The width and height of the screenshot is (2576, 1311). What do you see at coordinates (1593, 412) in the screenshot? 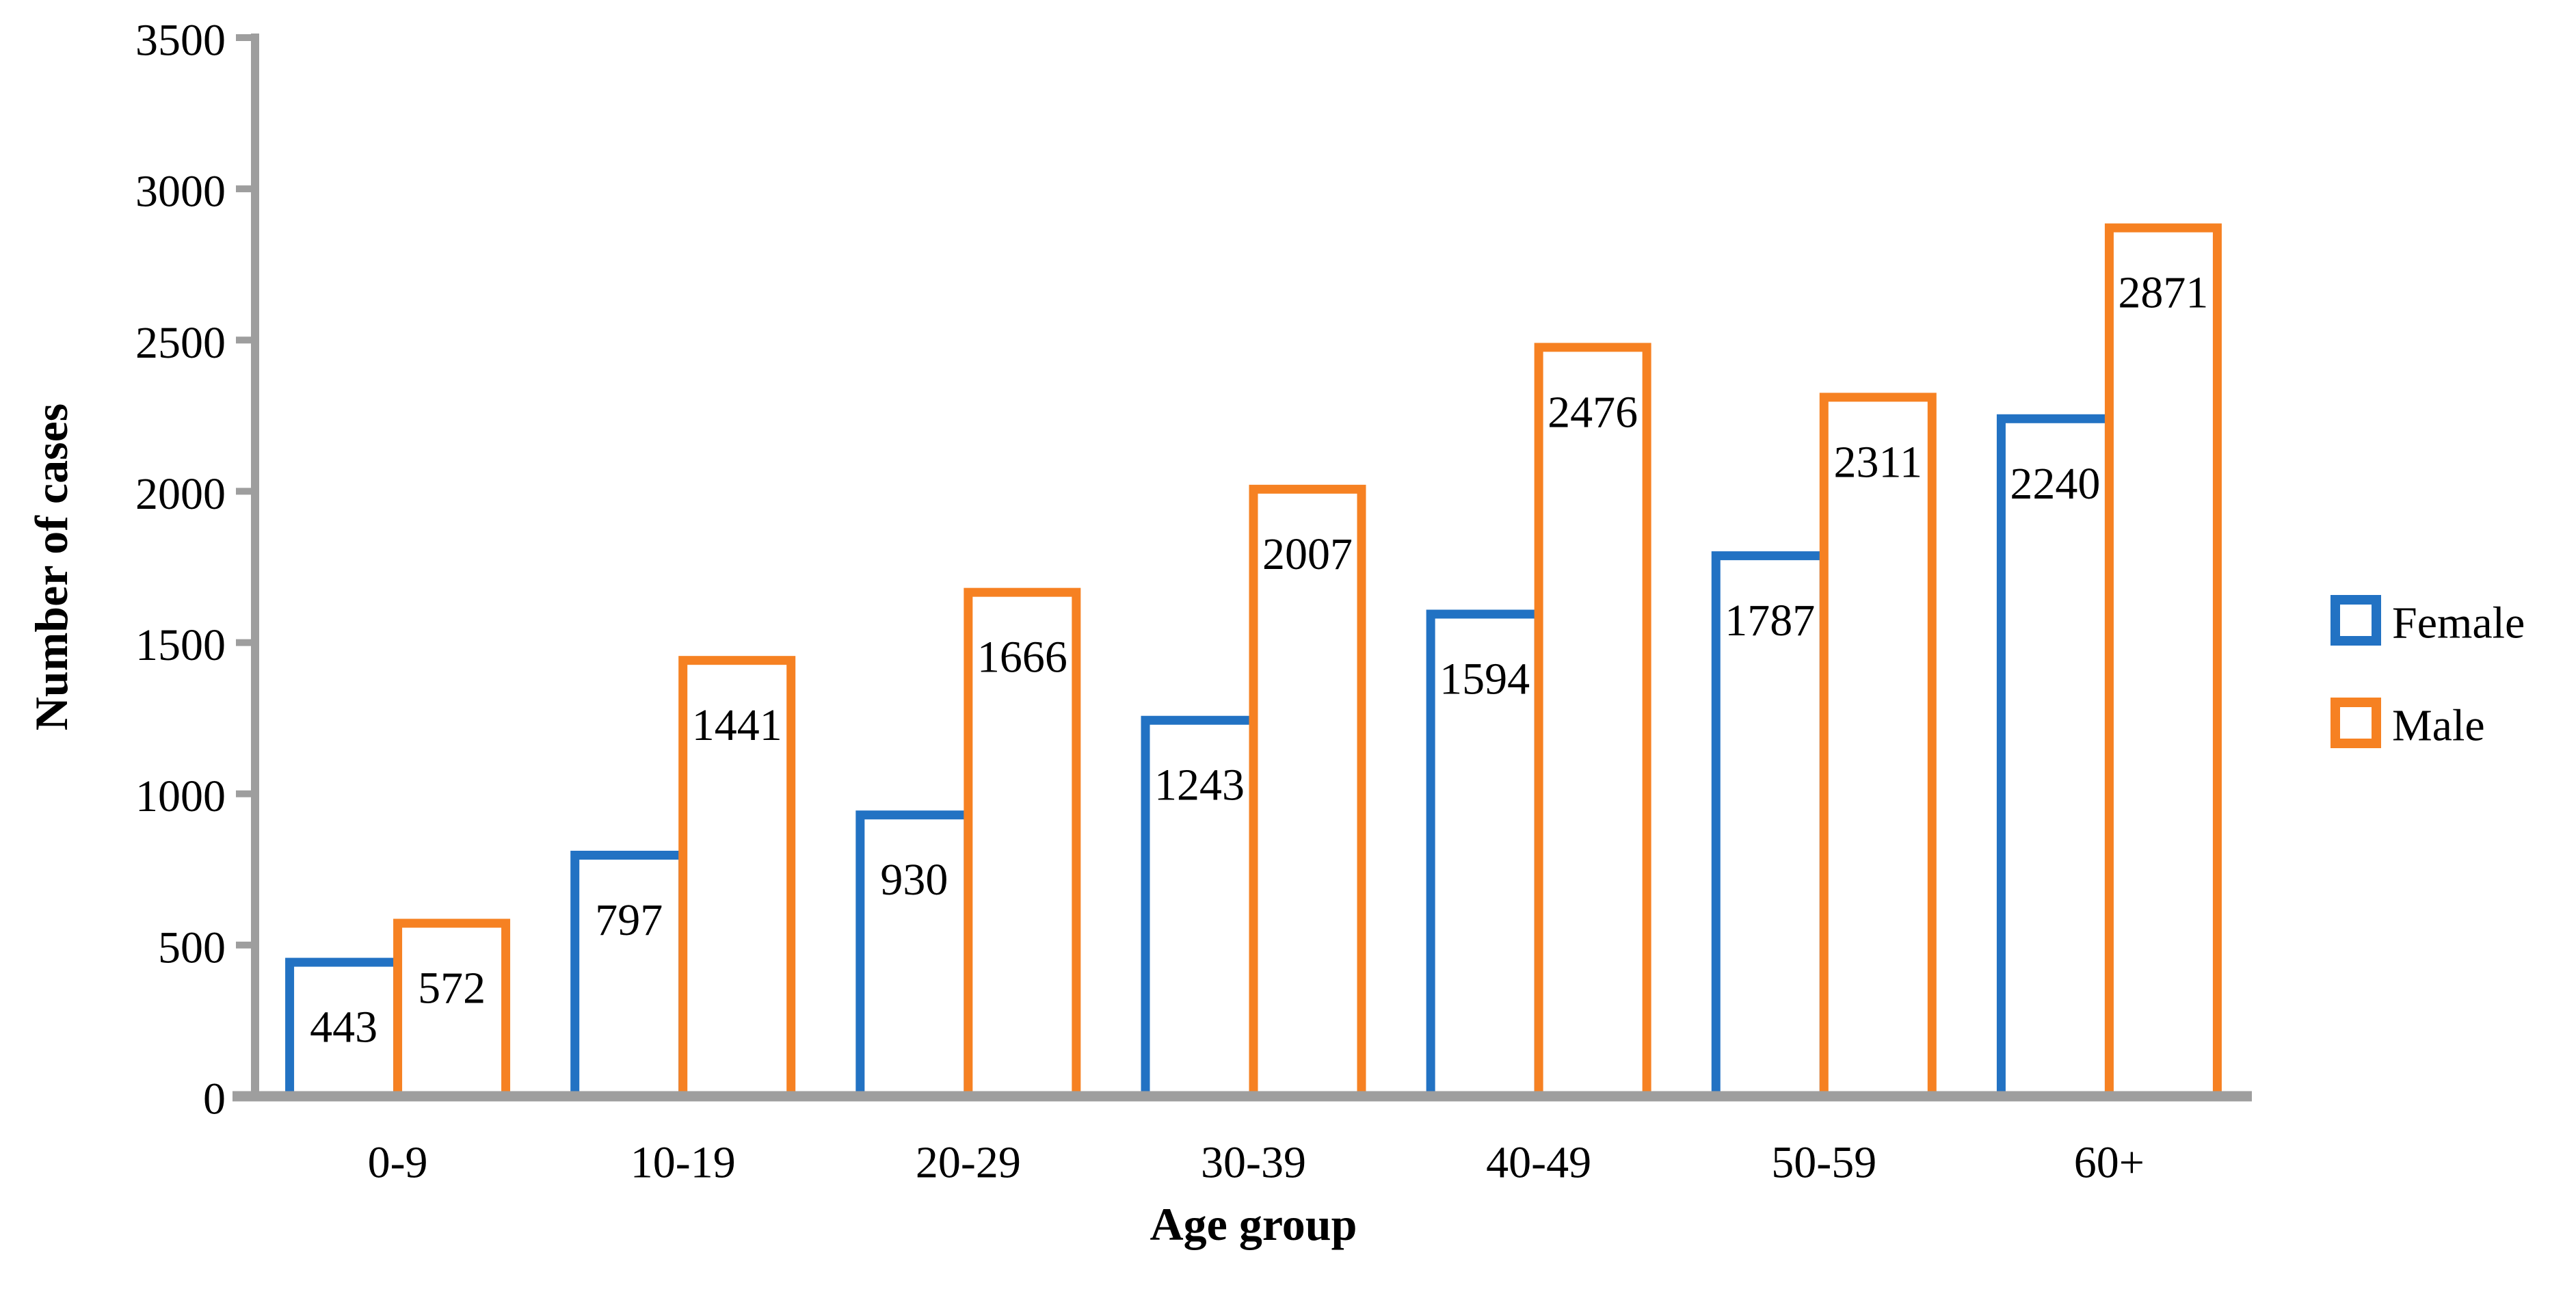
I see `bar-value-label: 2476` at bounding box center [1593, 412].